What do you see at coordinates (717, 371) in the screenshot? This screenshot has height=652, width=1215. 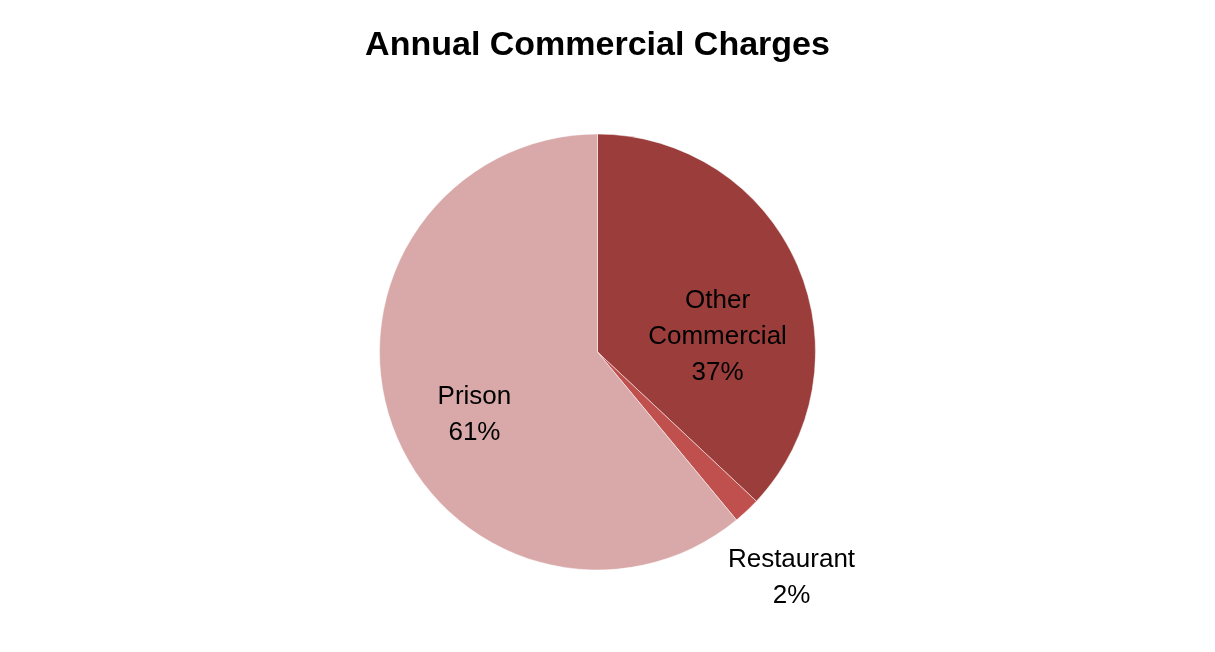 I see `data-label: 37%` at bounding box center [717, 371].